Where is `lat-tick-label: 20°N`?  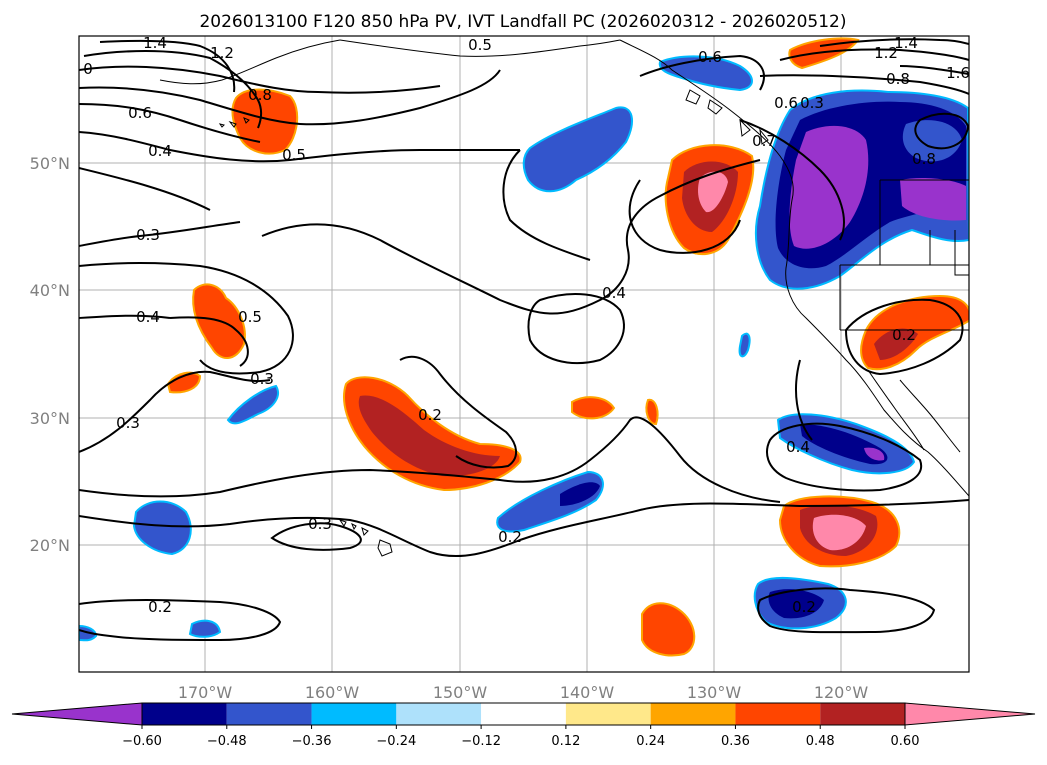 lat-tick-label: 20°N is located at coordinates (50, 545).